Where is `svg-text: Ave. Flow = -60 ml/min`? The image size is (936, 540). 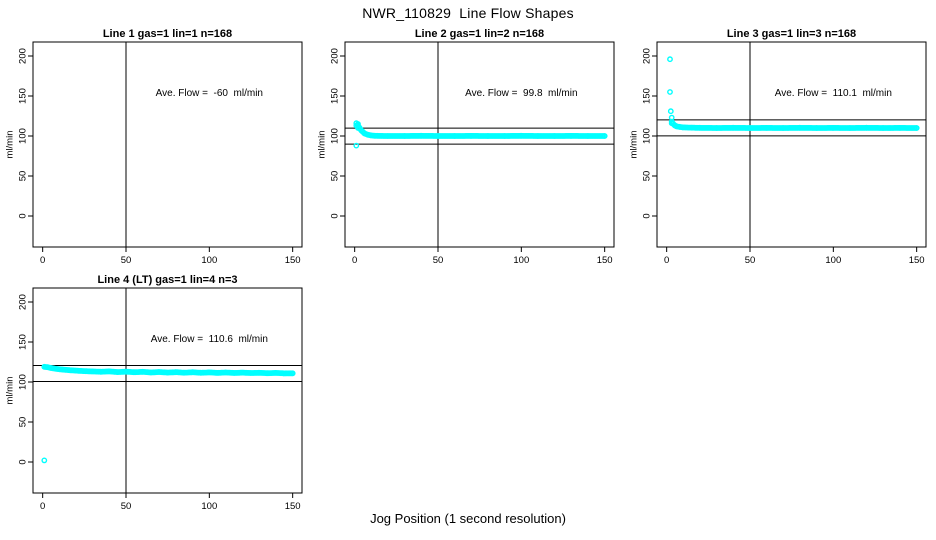
svg-text: Ave. Flow = -60 ml/min is located at coordinates (209, 93).